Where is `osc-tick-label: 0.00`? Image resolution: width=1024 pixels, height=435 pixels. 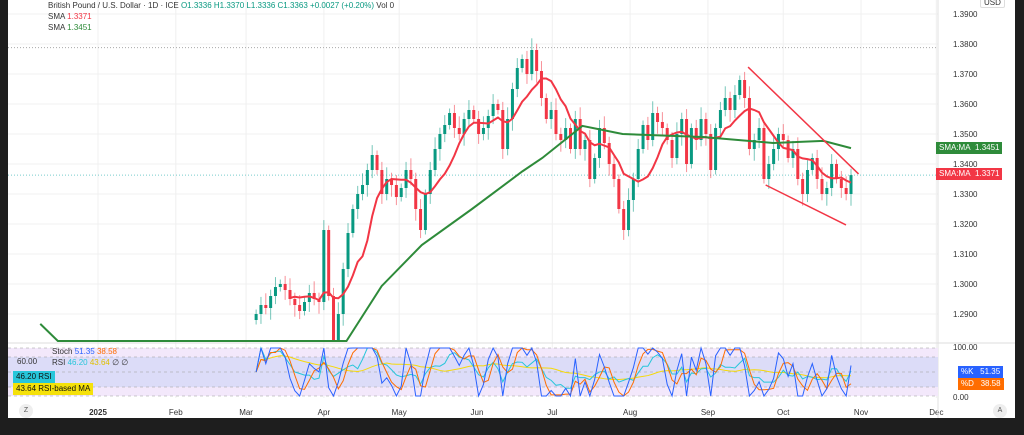
osc-tick-label: 0.00 is located at coordinates (961, 397).